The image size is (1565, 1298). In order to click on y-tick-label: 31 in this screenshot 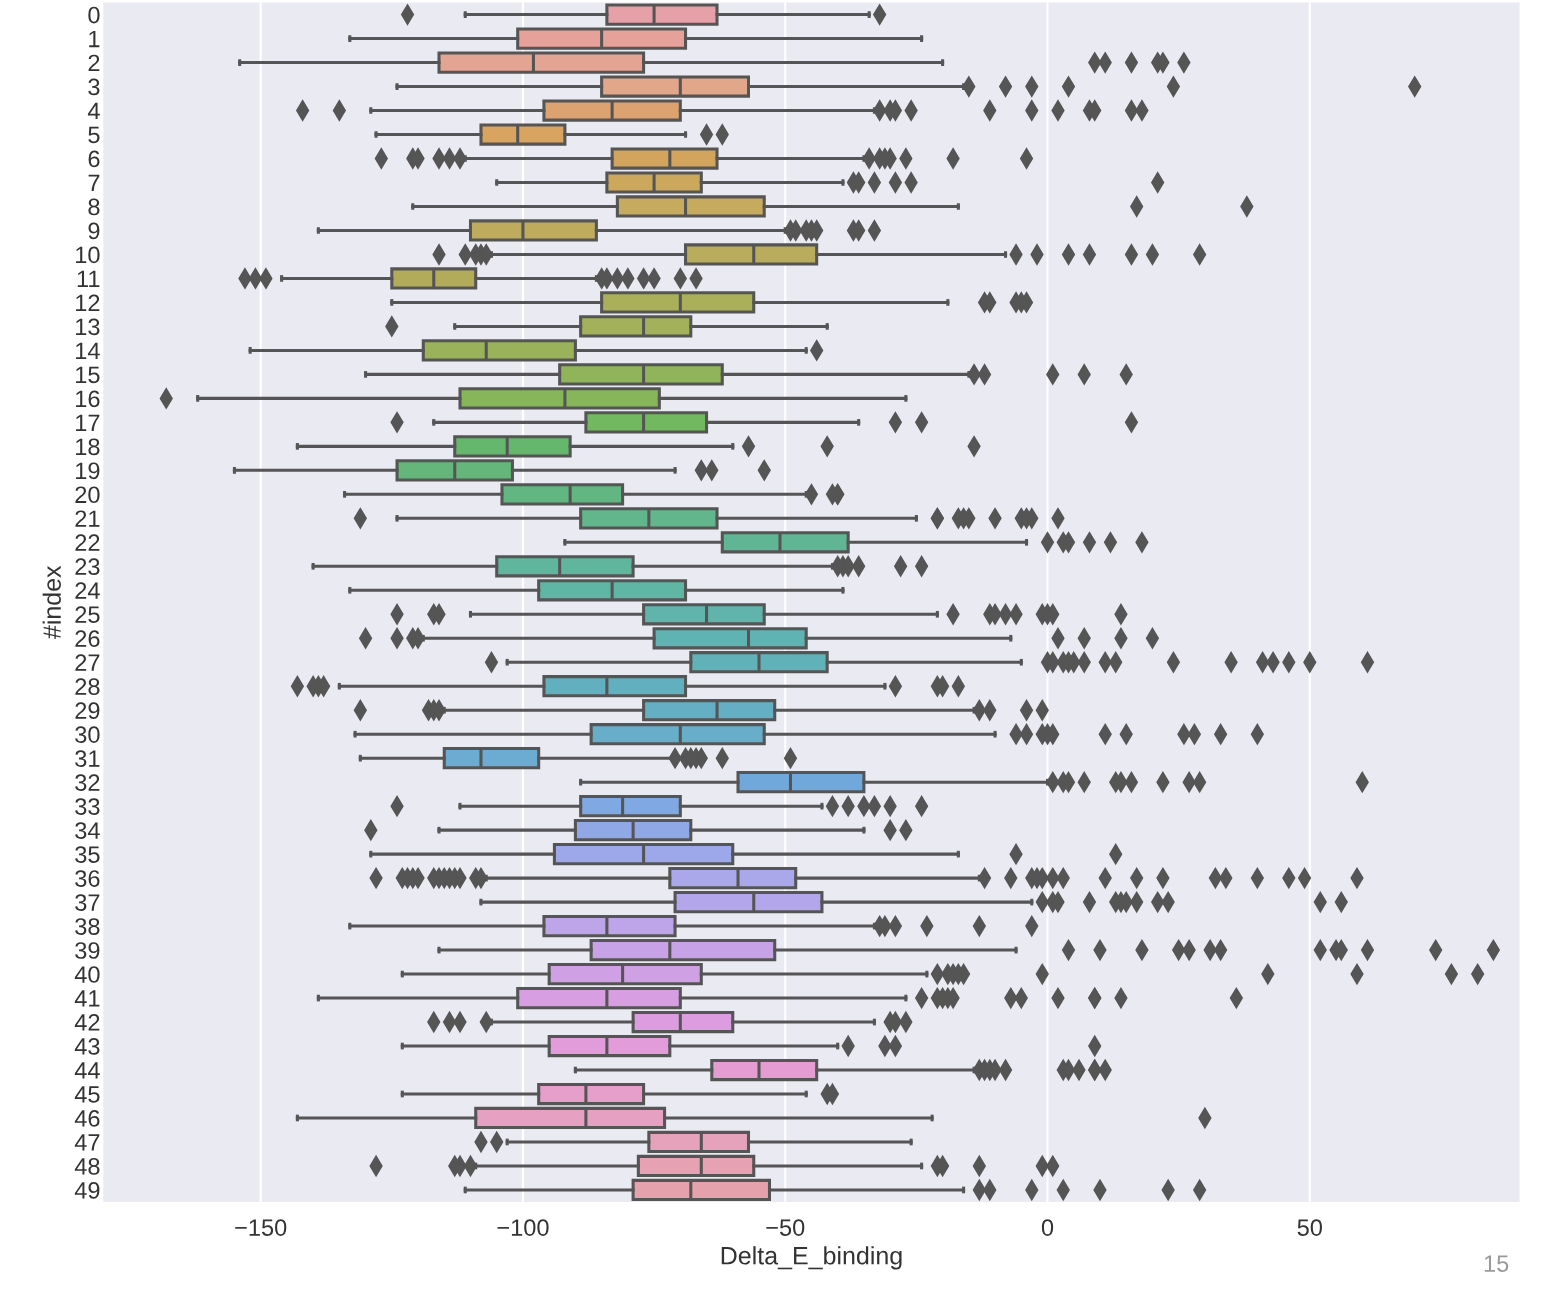, I will do `click(87, 758)`.